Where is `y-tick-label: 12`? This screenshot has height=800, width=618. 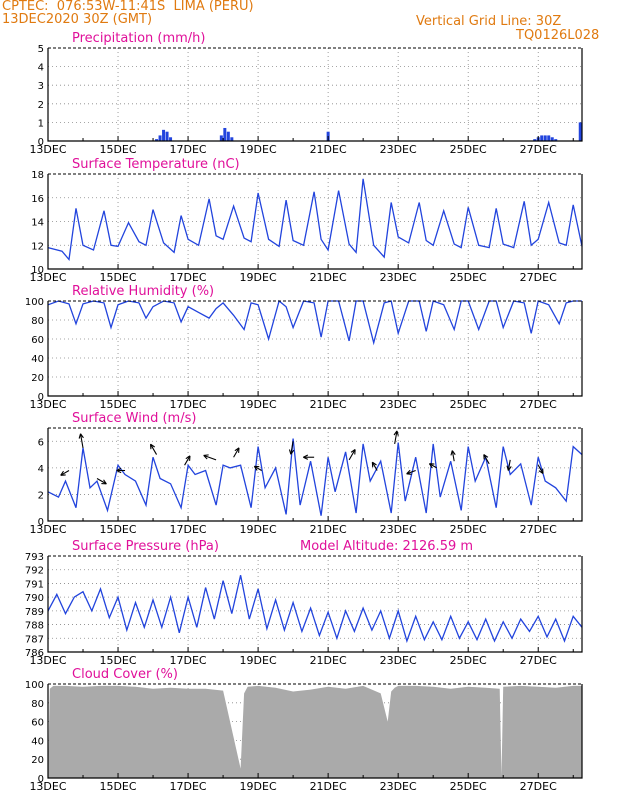
y-tick-label: 12 is located at coordinates (37, 246).